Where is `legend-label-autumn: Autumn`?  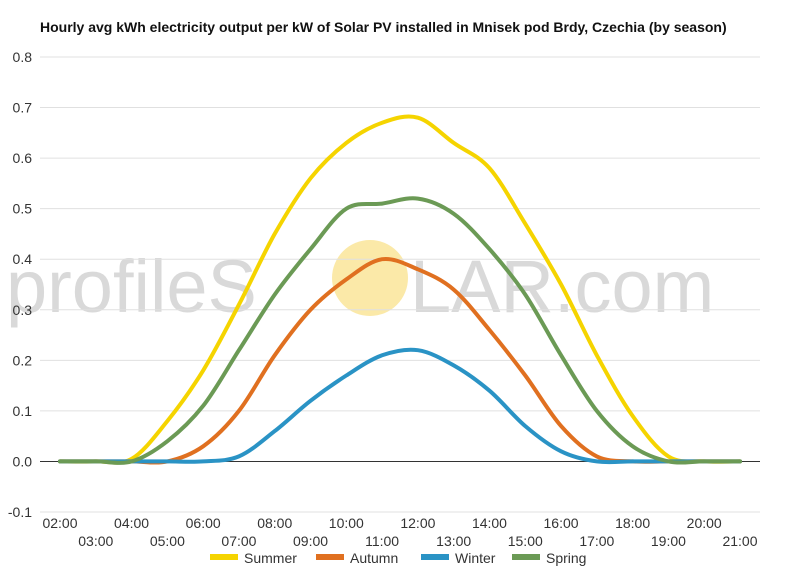
legend-label-autumn: Autumn is located at coordinates (374, 558).